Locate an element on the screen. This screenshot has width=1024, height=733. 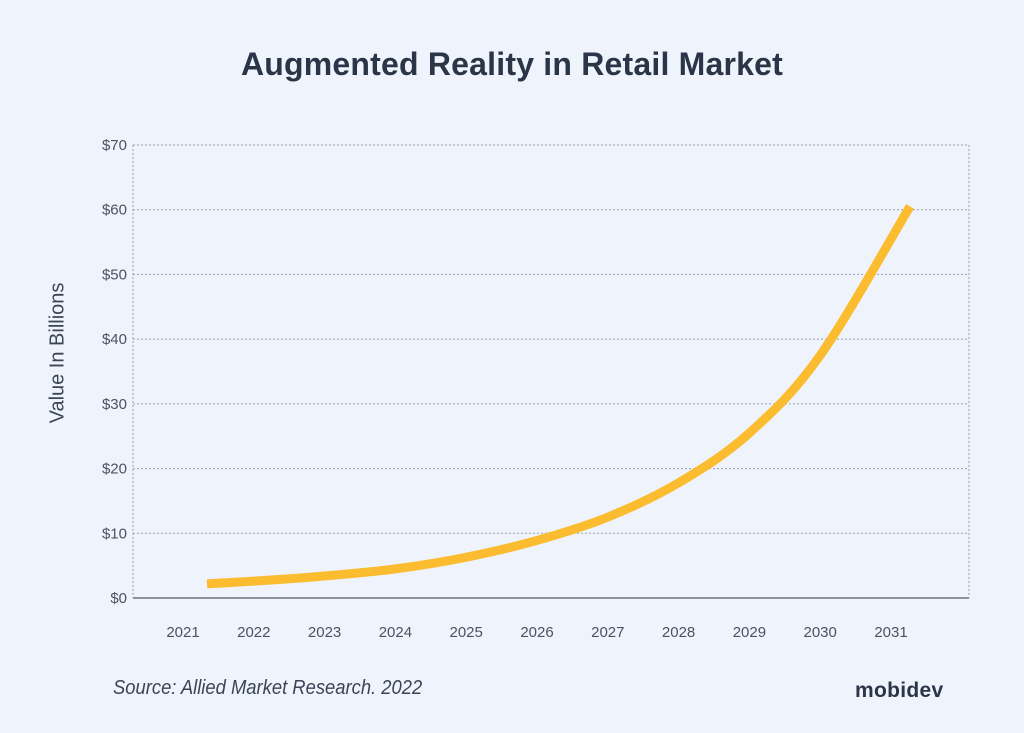
x-tick-label: 2024 is located at coordinates (395, 632).